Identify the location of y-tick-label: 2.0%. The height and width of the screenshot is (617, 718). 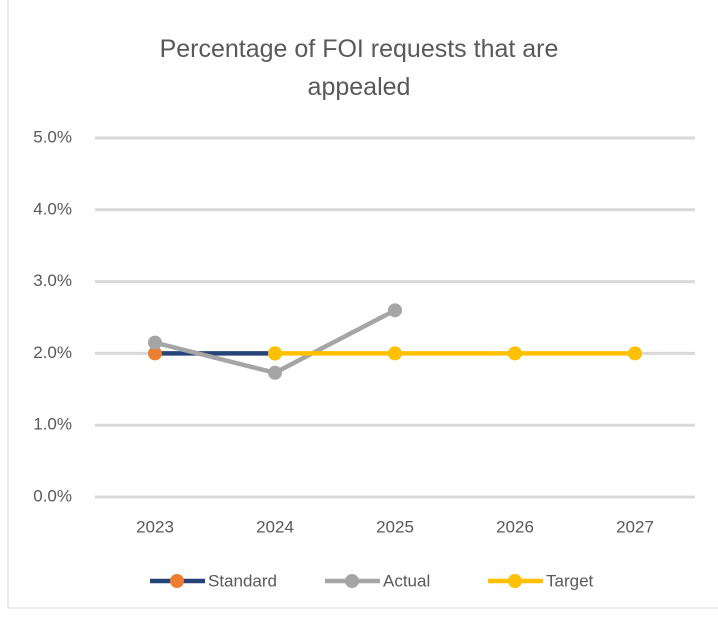
(52, 352).